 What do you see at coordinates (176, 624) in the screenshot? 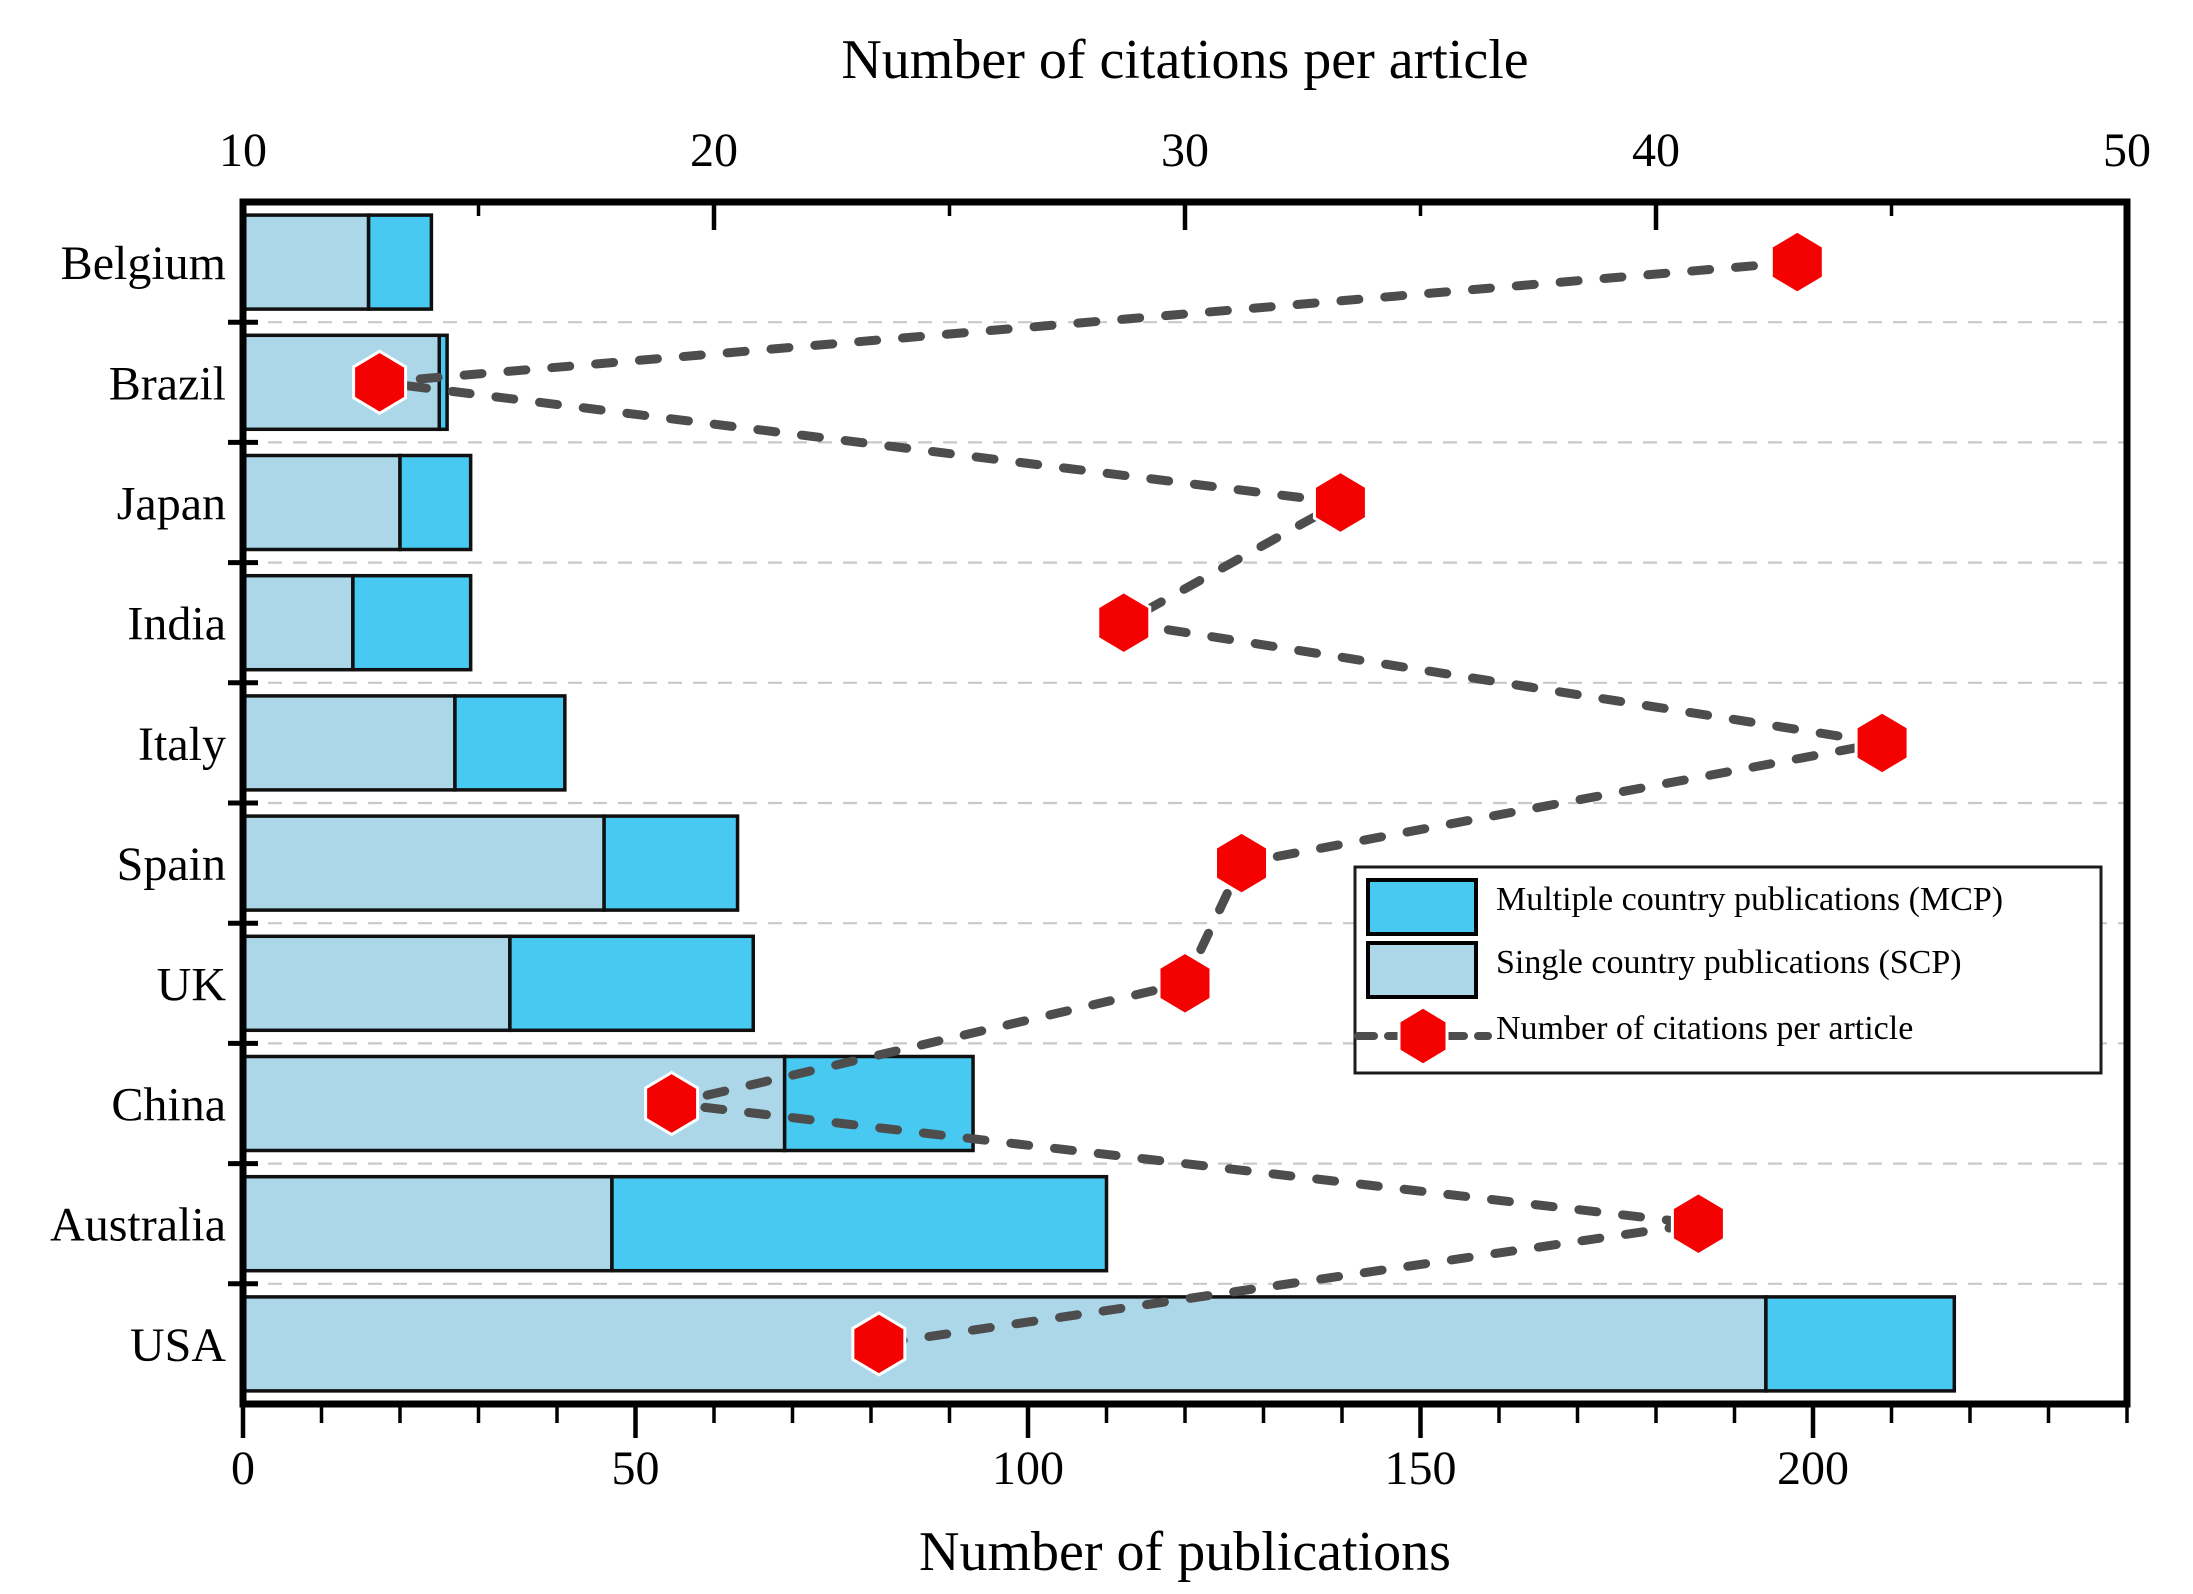
I see `country-label-india: India` at bounding box center [176, 624].